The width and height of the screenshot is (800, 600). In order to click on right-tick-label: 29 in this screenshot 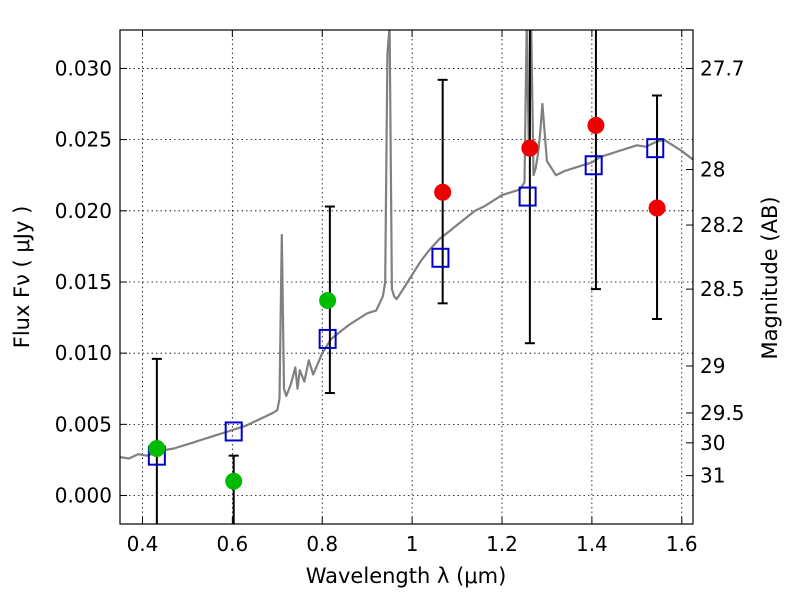, I will do `click(712, 366)`.